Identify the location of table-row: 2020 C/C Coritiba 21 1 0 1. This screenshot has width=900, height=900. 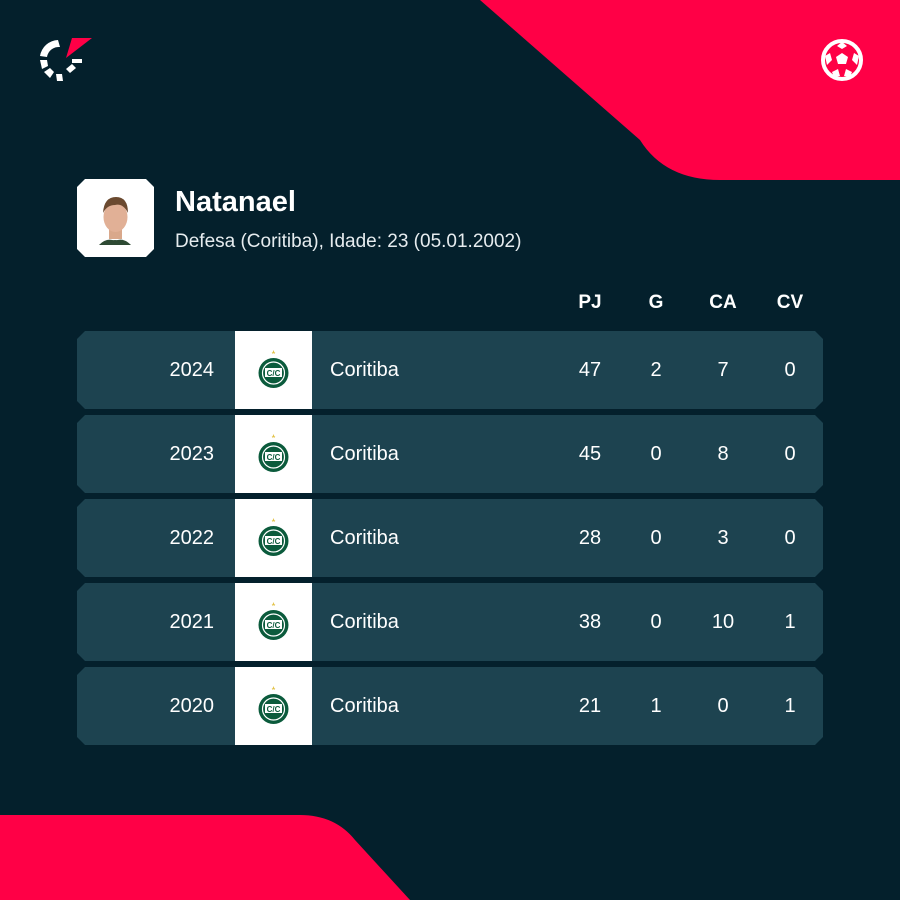
(450, 706).